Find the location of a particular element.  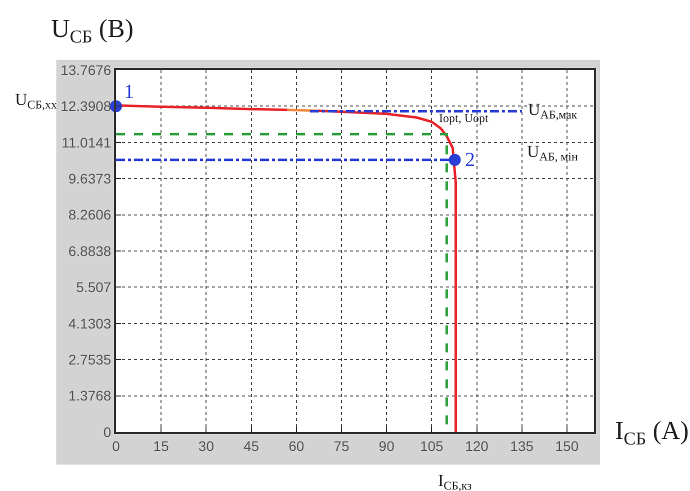

x-tick-label: 15 is located at coordinates (161, 446).